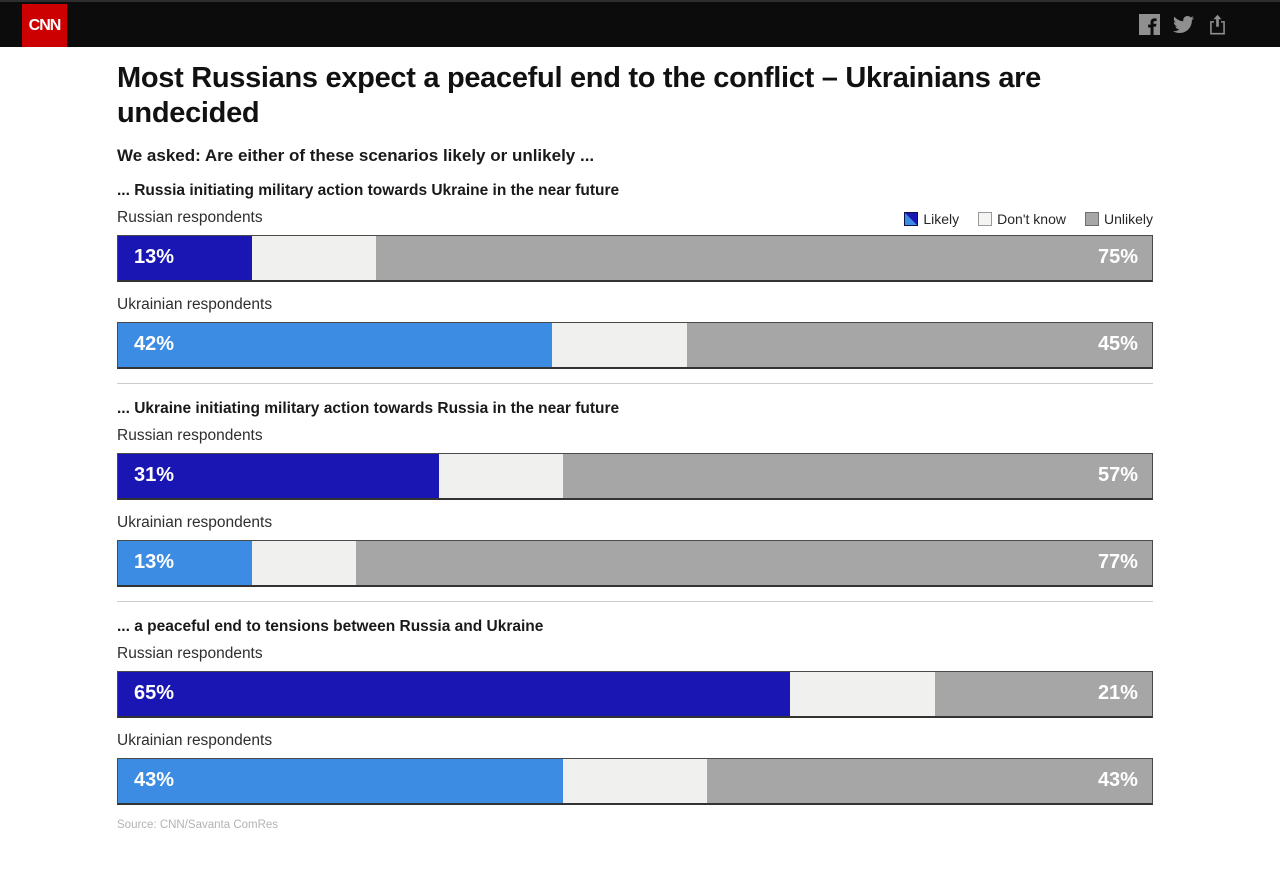  What do you see at coordinates (1117, 257) in the screenshot?
I see `segment-value-label: 75%` at bounding box center [1117, 257].